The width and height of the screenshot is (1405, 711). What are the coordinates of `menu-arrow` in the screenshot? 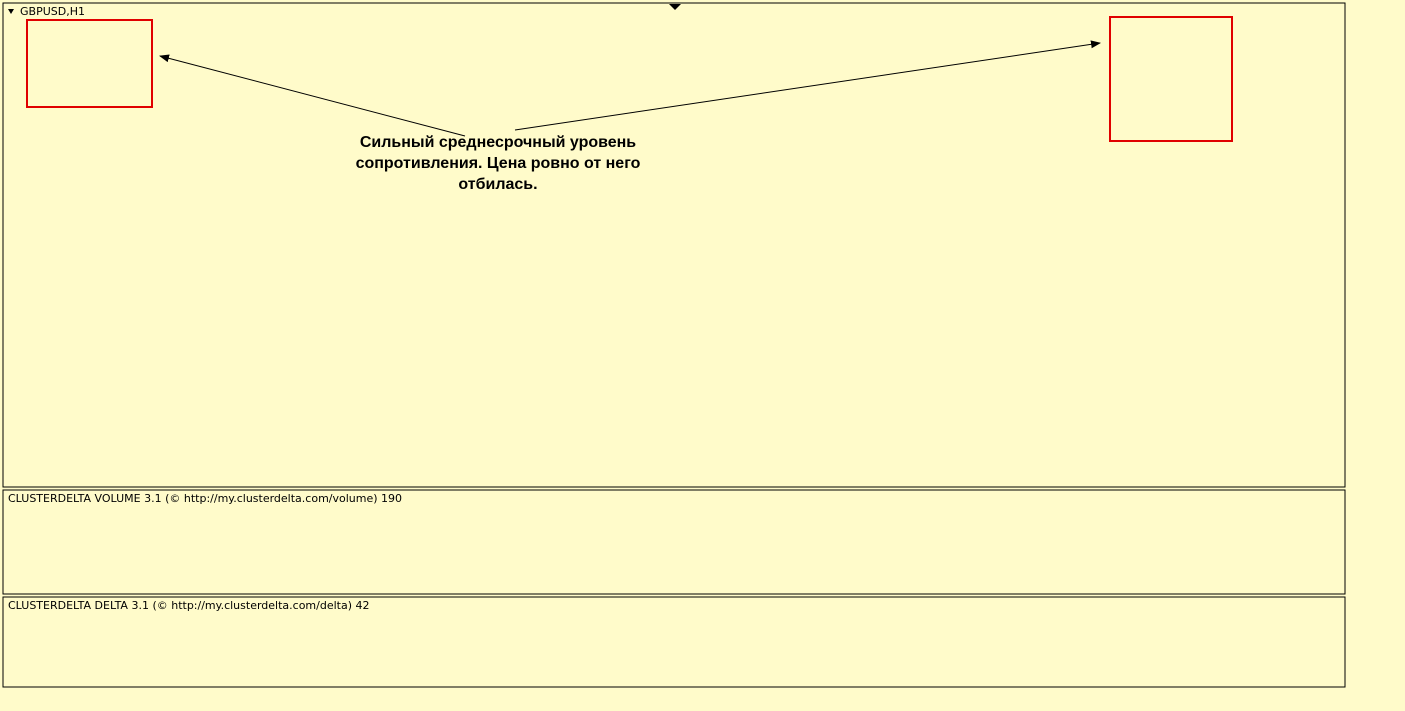 It's located at (11, 11).